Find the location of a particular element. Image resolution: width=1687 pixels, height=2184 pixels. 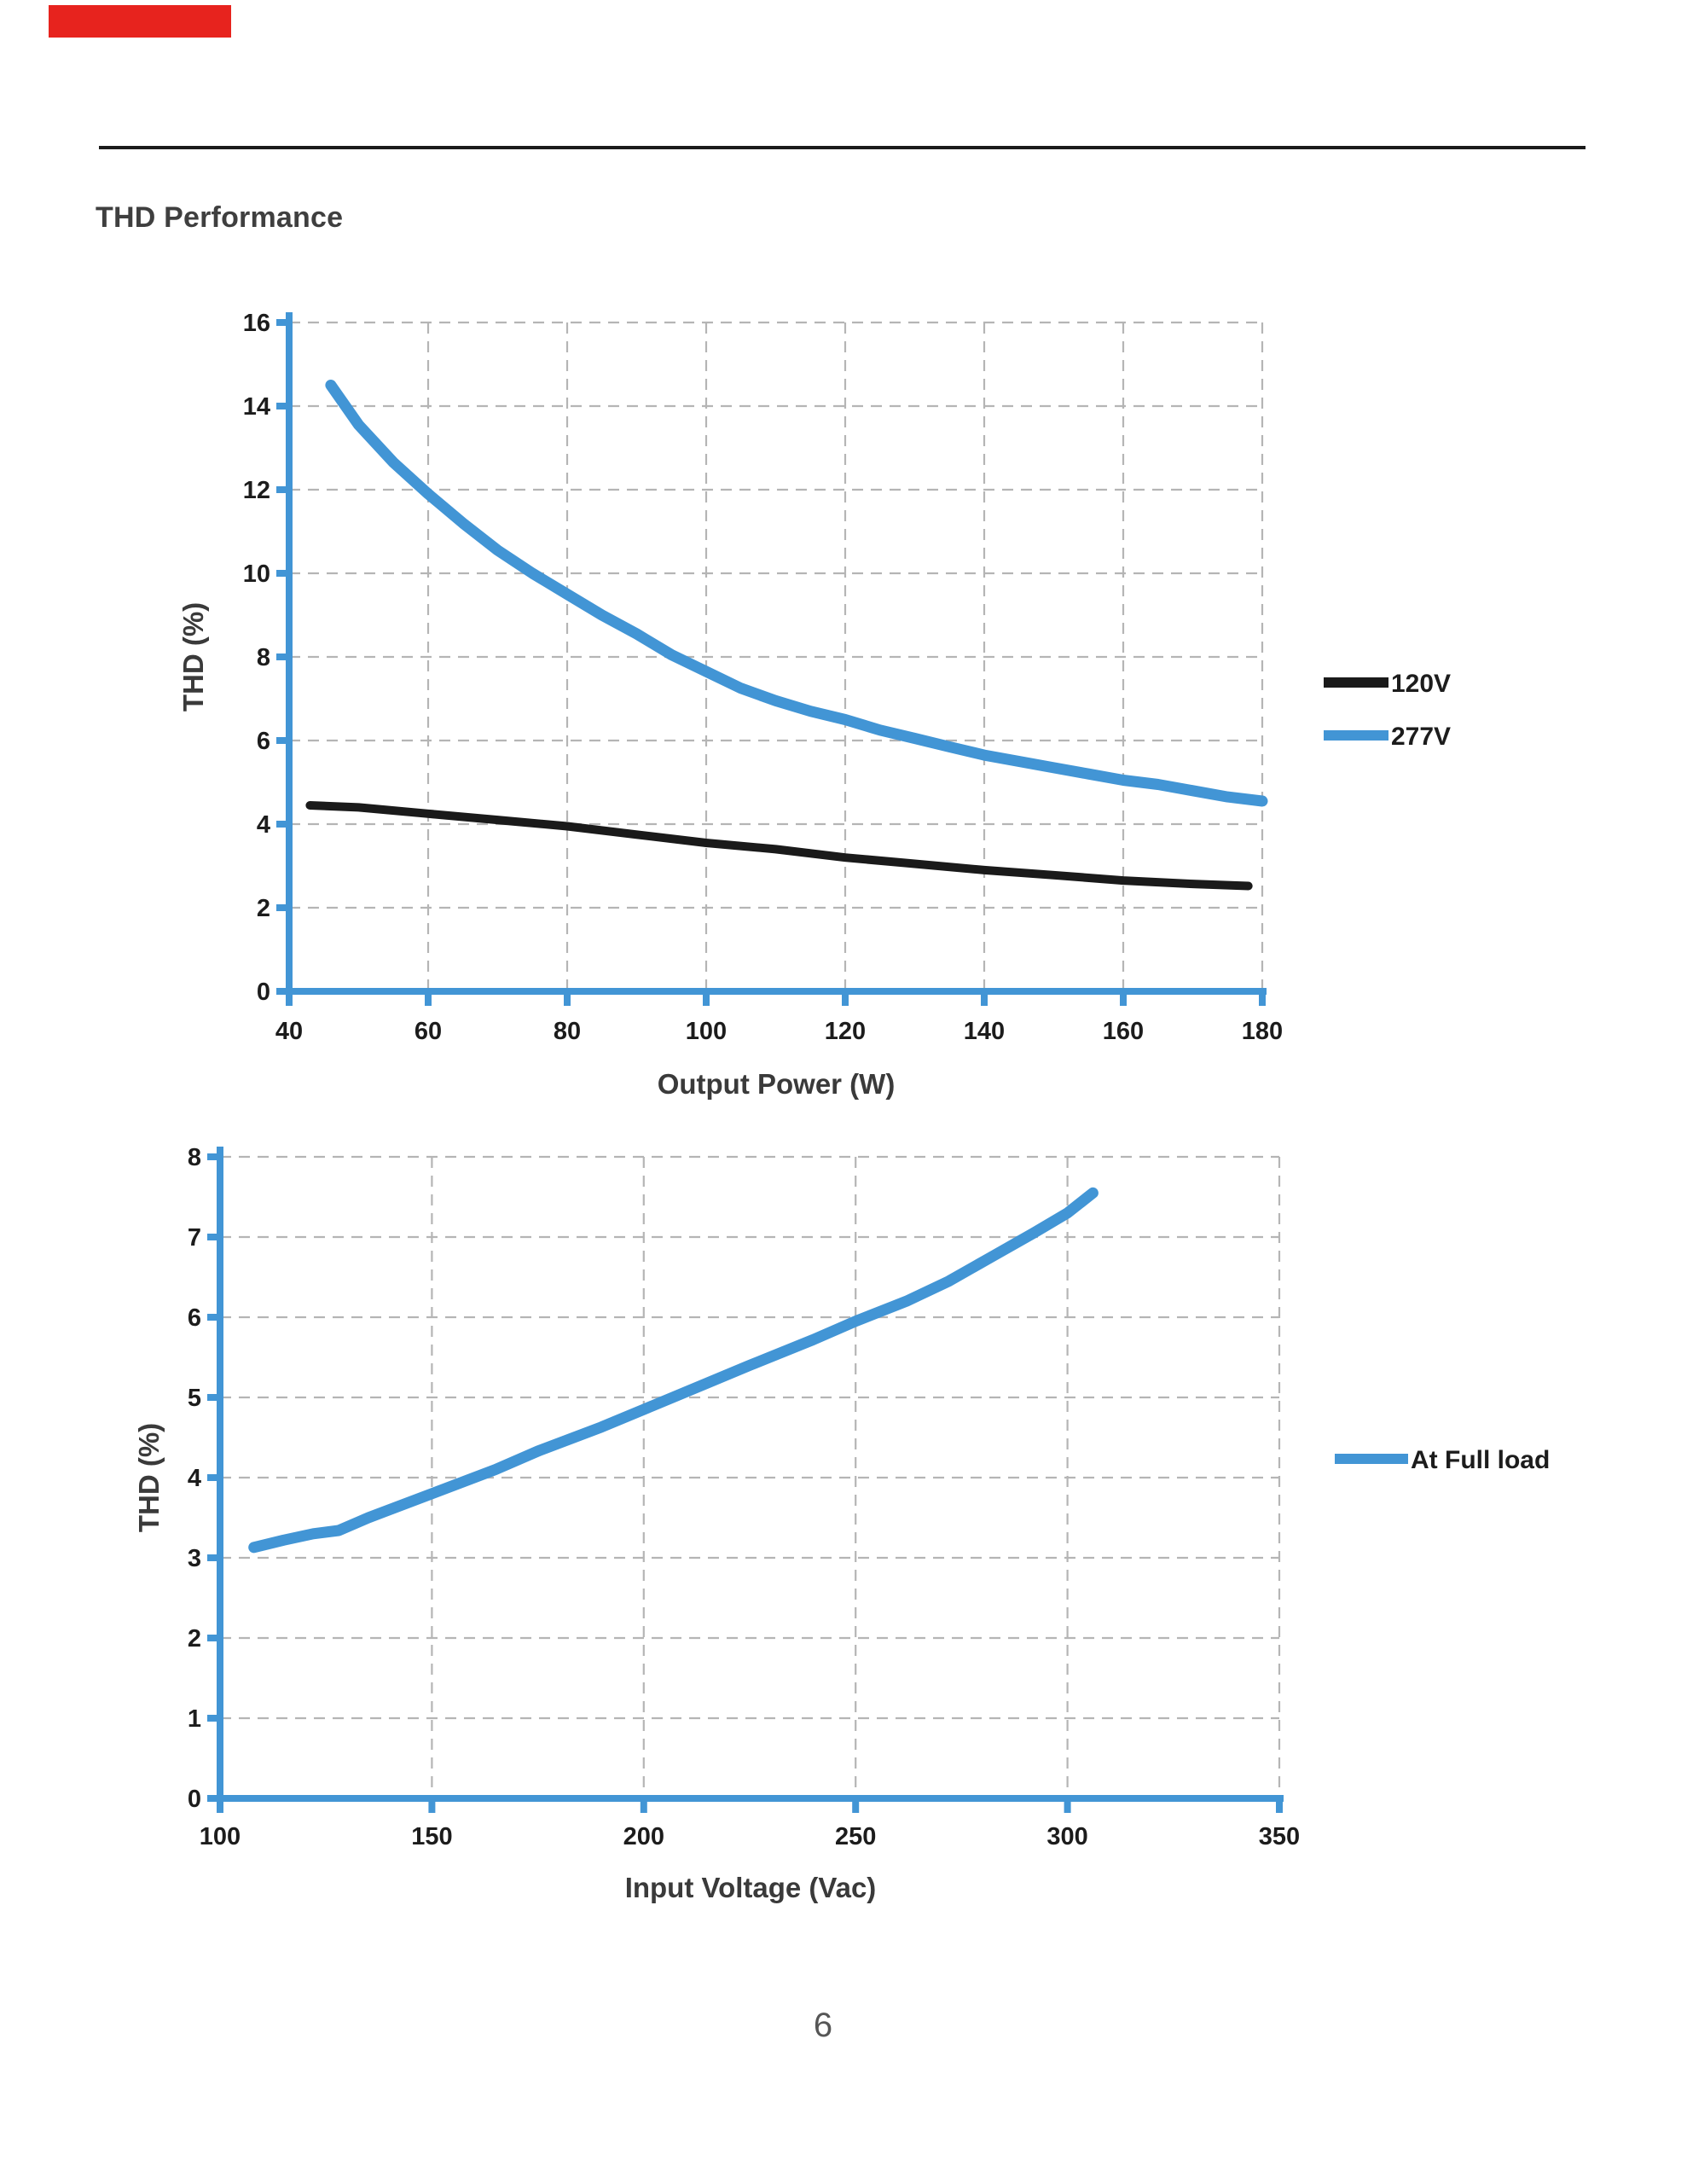

x-tick-label: 200 is located at coordinates (643, 1837).